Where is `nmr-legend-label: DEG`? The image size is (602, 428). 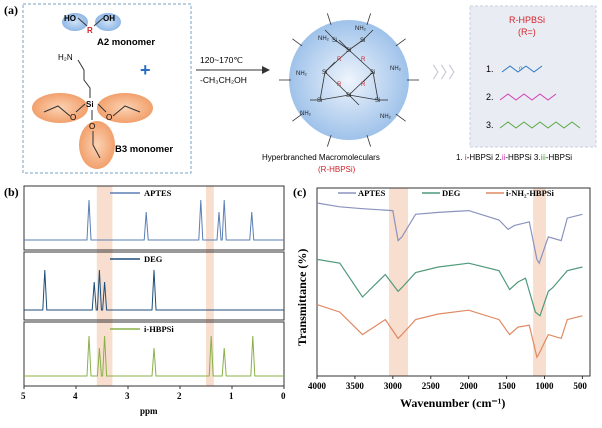 nmr-legend-label: DEG is located at coordinates (153, 259).